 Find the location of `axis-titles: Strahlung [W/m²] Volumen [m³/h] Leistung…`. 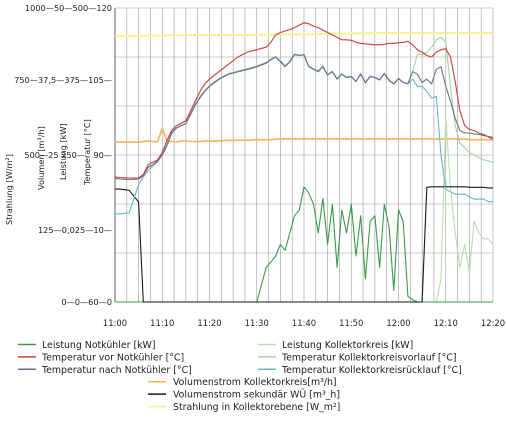

axis-titles: Strahlung [W/m²] Volumen [m³/h] Leistung… is located at coordinates (48, 172).